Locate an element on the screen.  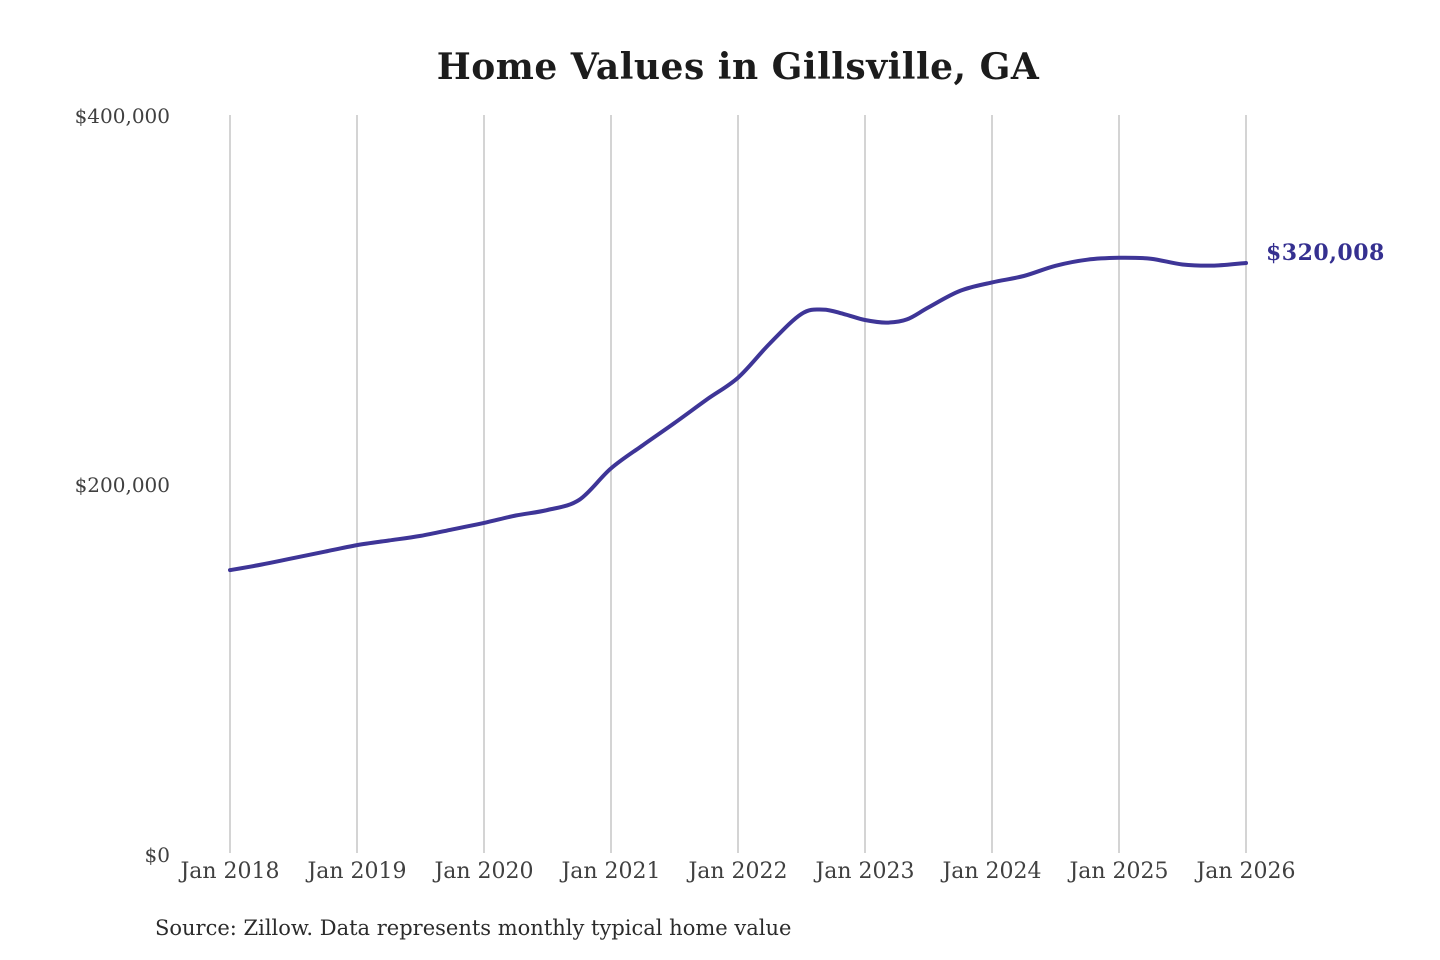
x-tick-label: Jan 2020 is located at coordinates (484, 871).